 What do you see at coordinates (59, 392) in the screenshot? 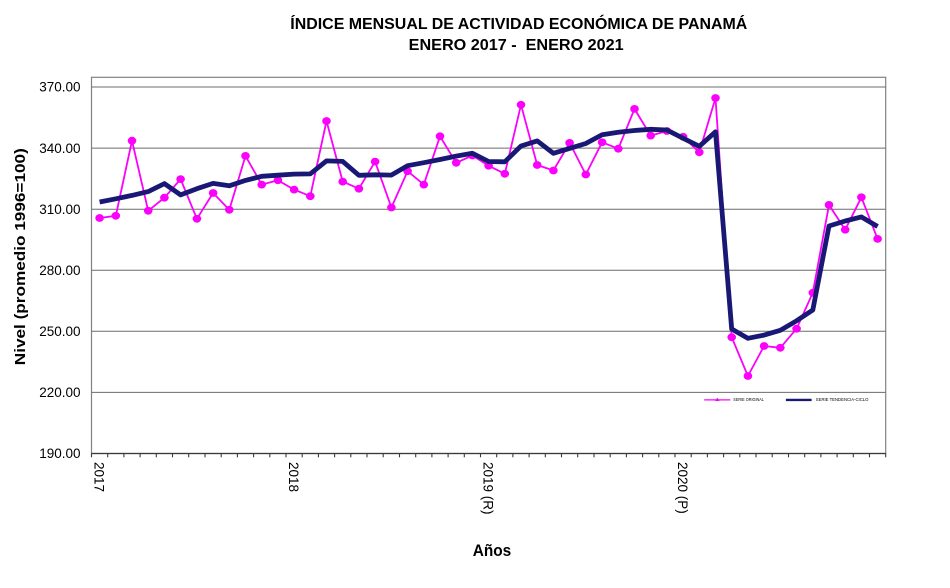
I see `svg-text: 220.00` at bounding box center [59, 392].